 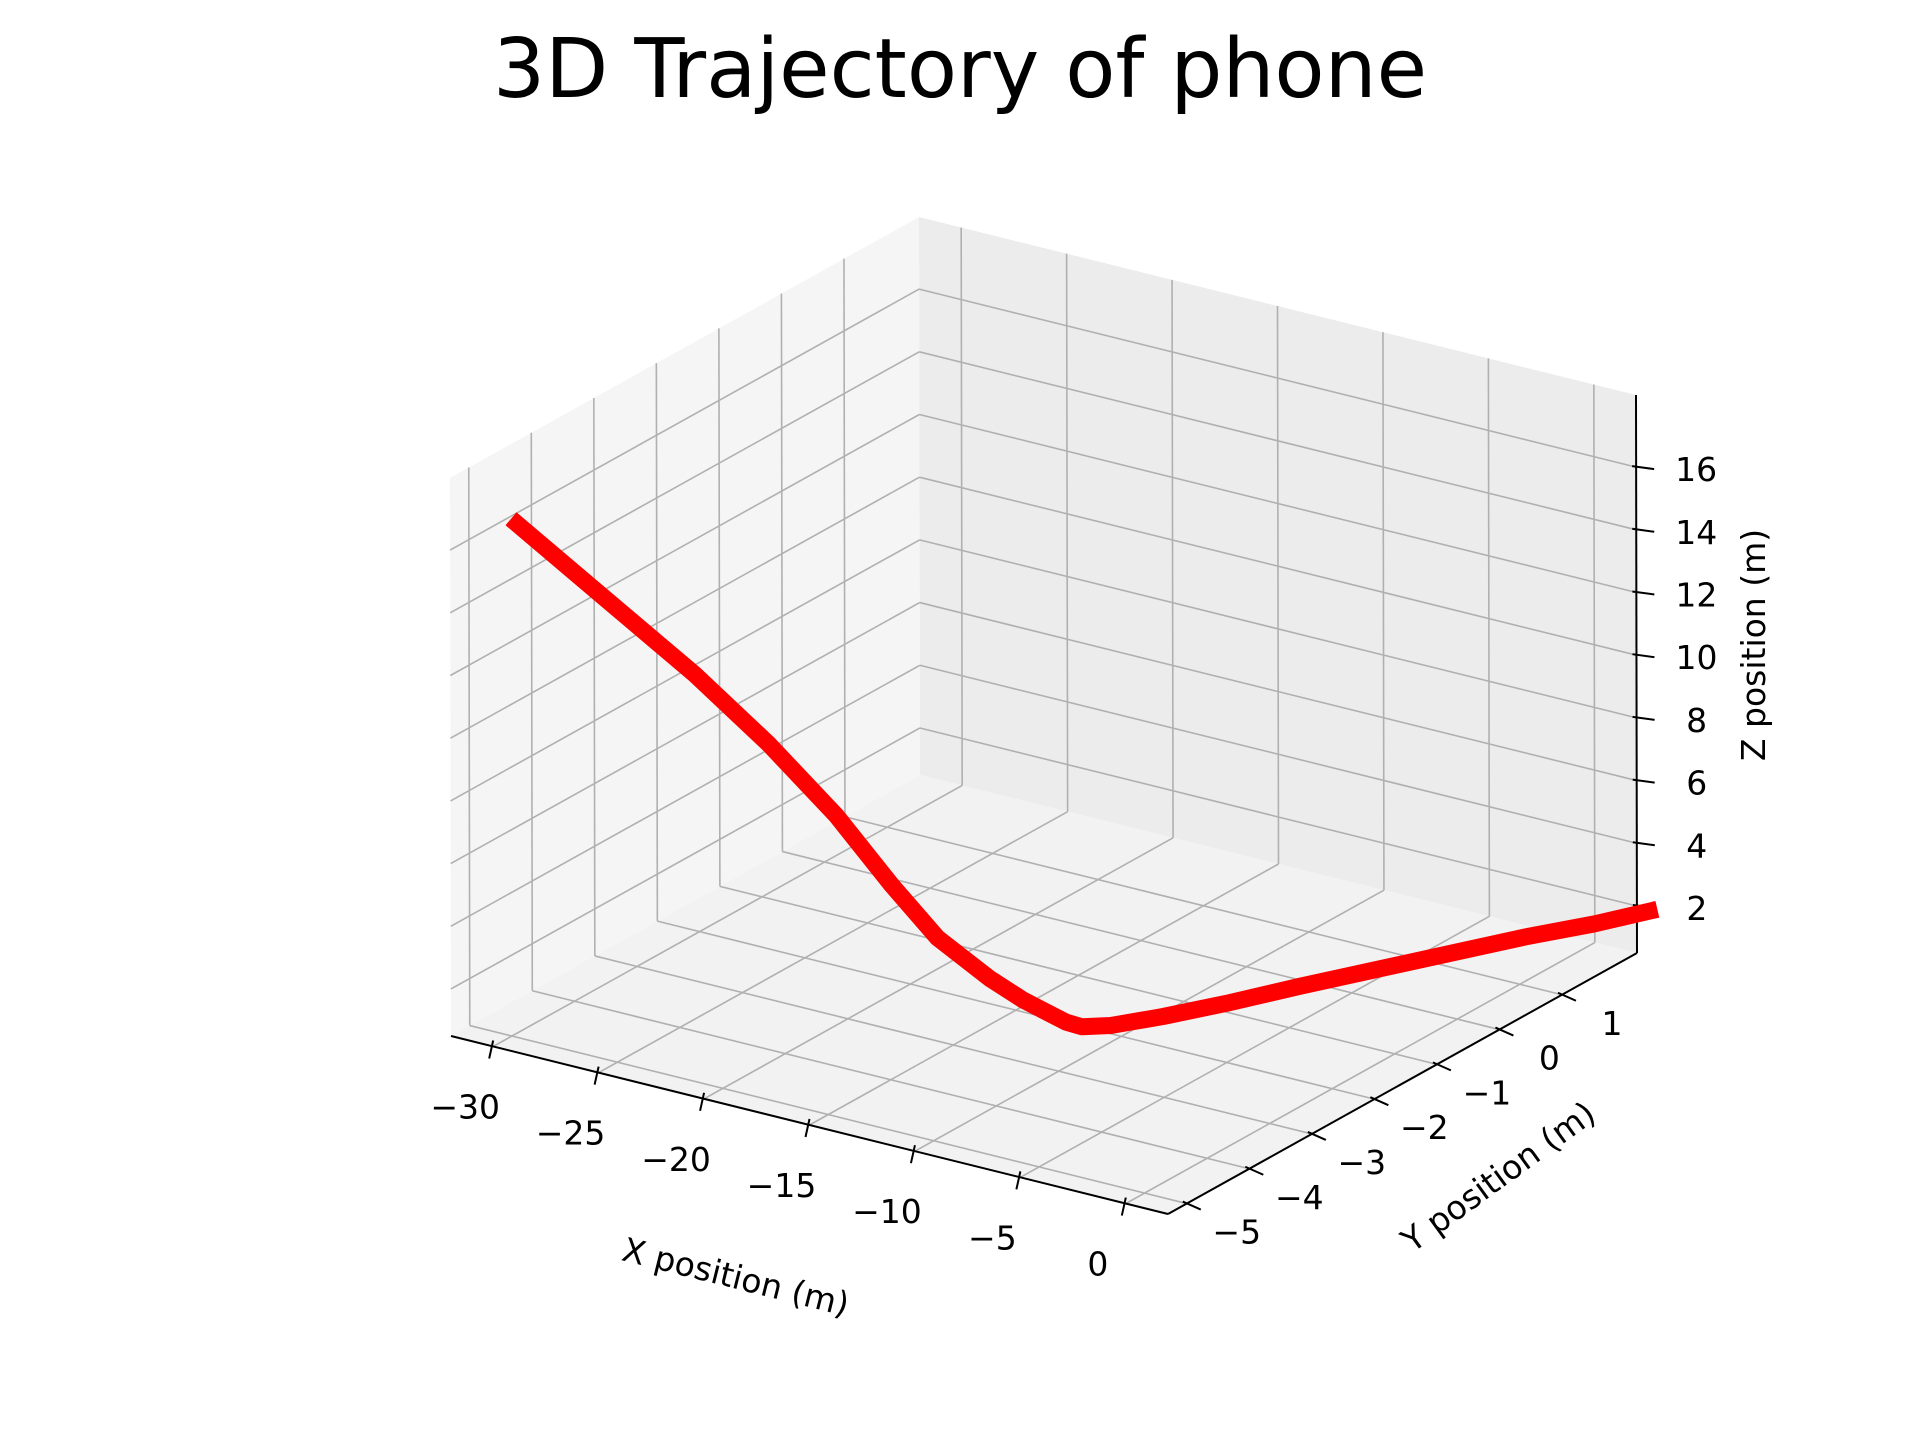 I want to click on x-tick-label: −30, so click(x=465, y=1106).